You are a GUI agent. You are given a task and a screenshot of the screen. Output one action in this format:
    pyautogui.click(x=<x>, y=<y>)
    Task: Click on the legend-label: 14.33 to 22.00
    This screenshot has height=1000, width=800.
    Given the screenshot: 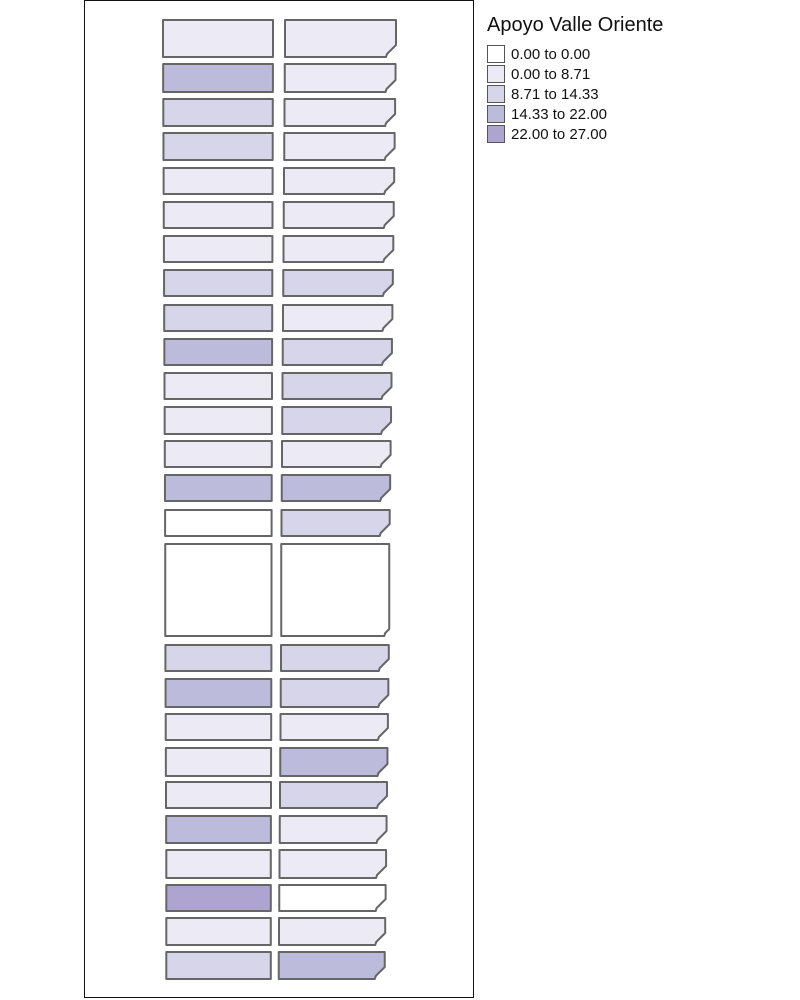 What is the action you would take?
    pyautogui.click(x=559, y=114)
    